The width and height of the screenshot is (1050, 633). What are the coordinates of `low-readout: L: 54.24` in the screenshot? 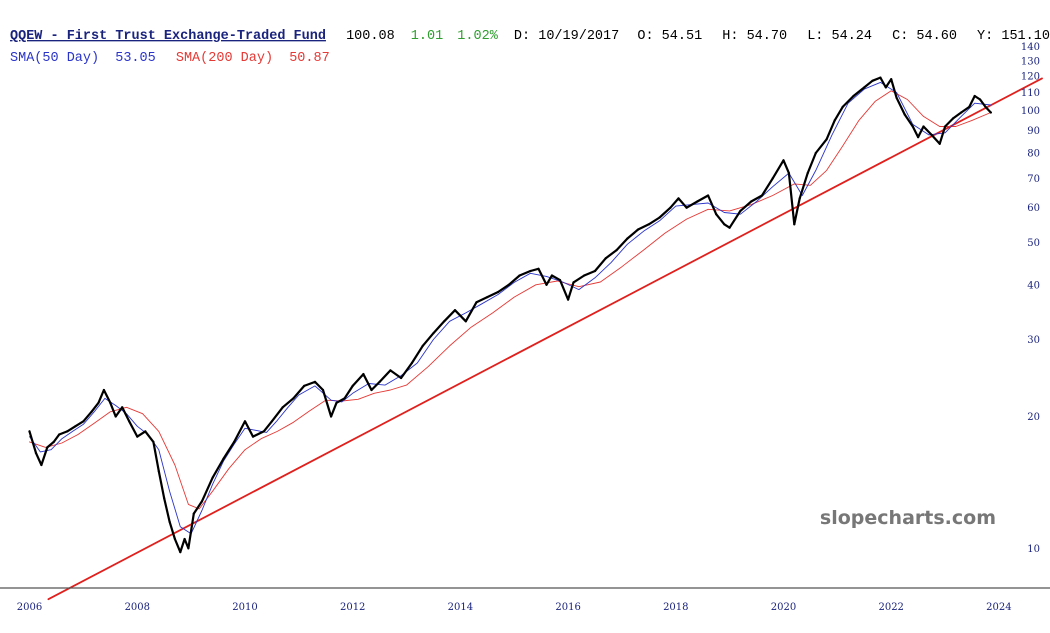 It's located at (839, 36).